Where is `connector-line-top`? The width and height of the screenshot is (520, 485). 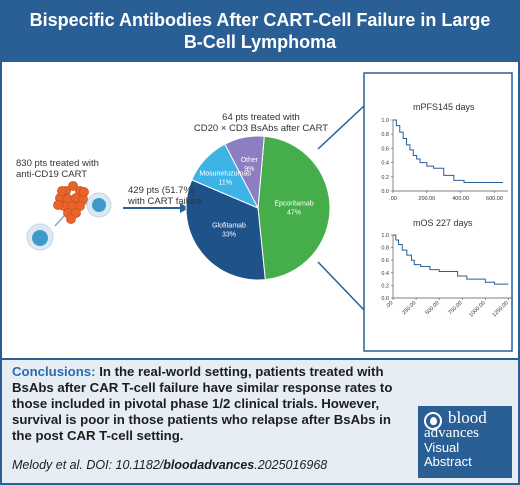 connector-line-top is located at coordinates (341, 127).